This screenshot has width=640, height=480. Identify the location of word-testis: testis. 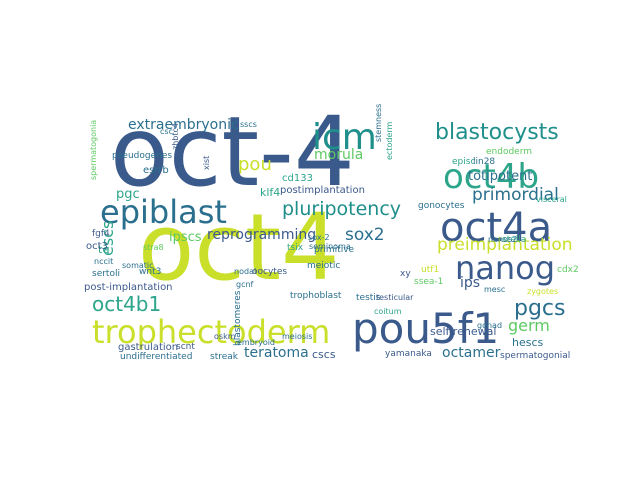
(368, 298).